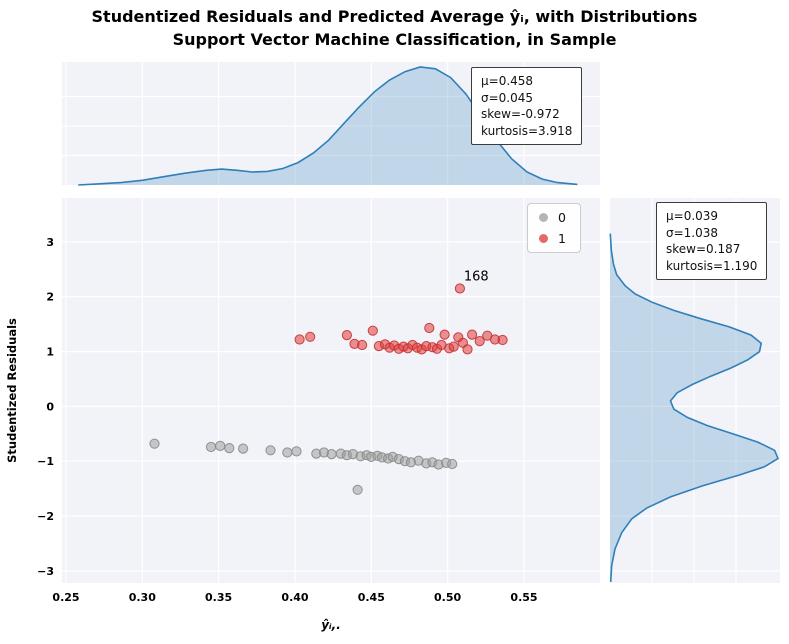 Image resolution: width=789 pixels, height=644 pixels. I want to click on x-tick-label: 0.25, so click(65, 597).